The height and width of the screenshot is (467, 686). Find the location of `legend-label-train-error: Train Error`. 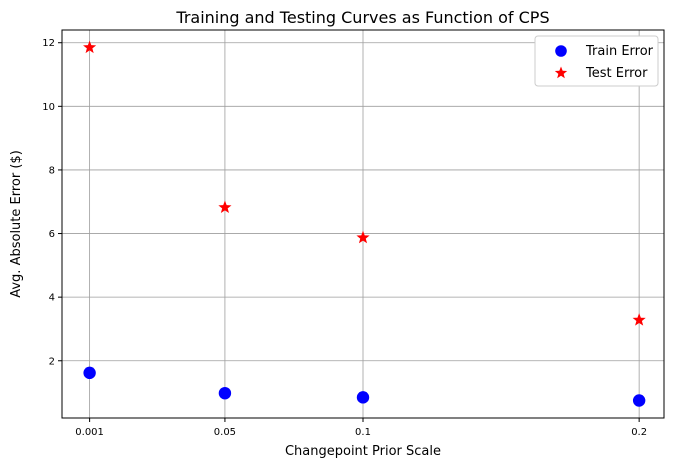

legend-label-train-error: Train Error is located at coordinates (619, 51).